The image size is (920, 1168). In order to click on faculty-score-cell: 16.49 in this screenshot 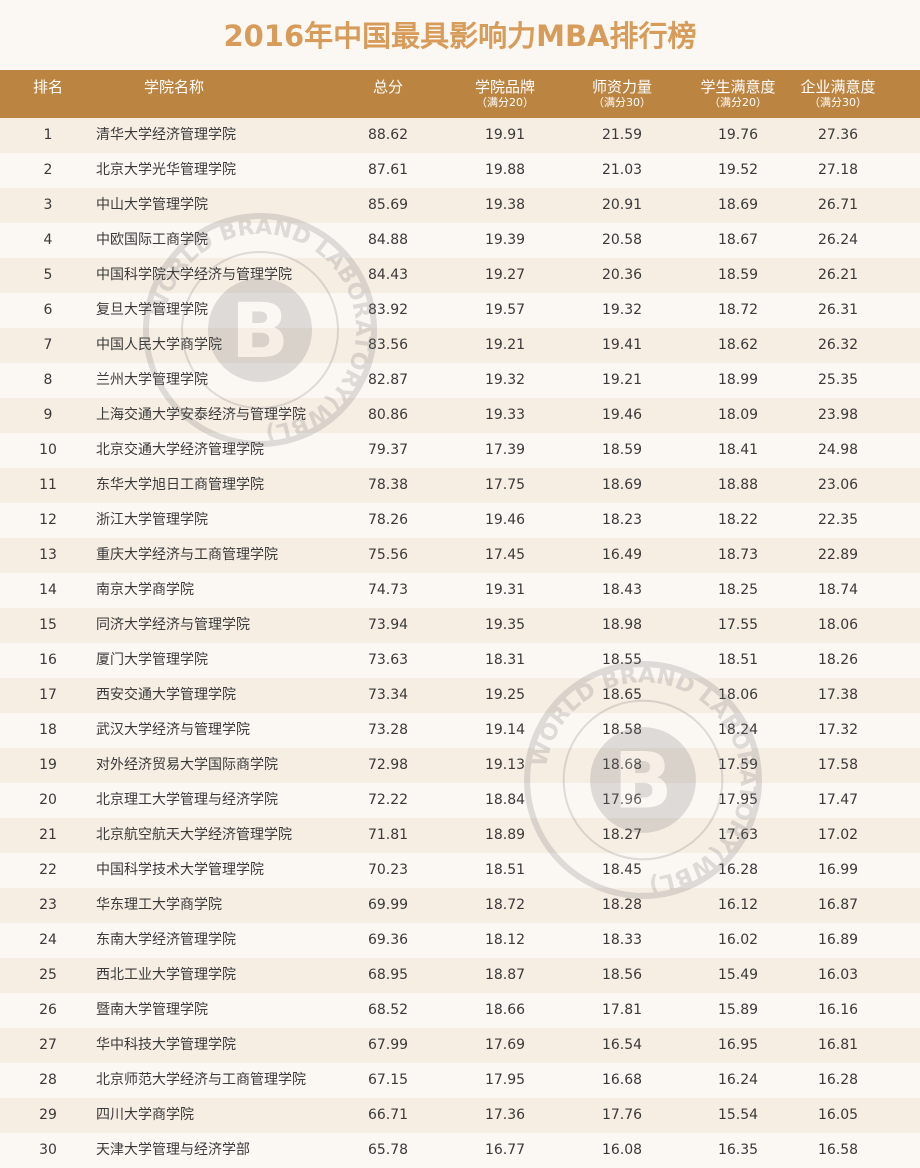, I will do `click(622, 555)`.